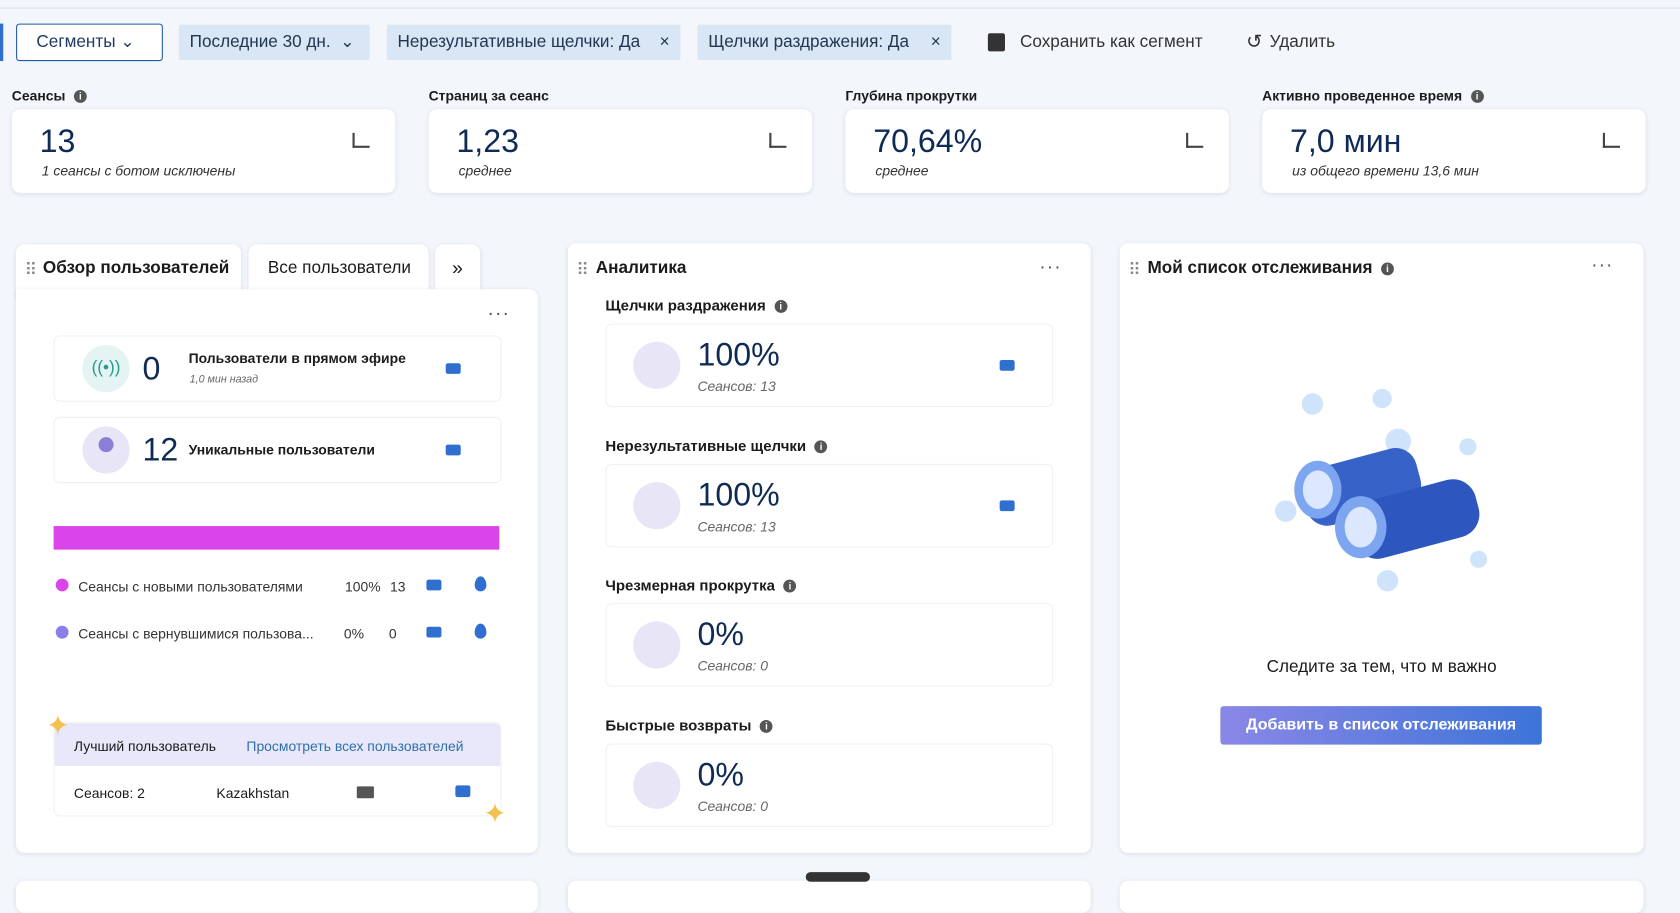  I want to click on kpi-value: 70,64%, so click(928, 142).